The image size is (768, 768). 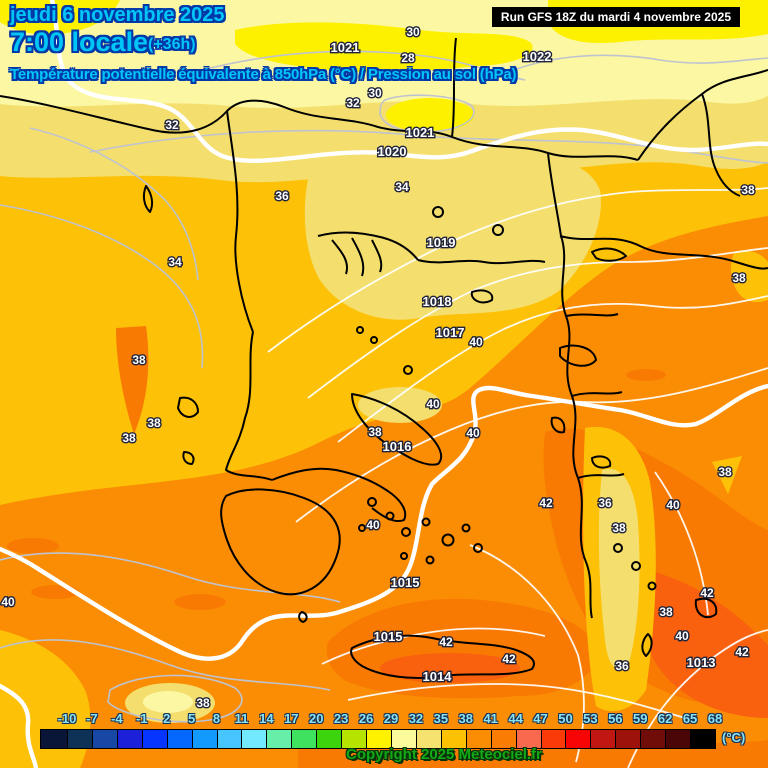 I want to click on colorbar-tick: 26, so click(x=366, y=718).